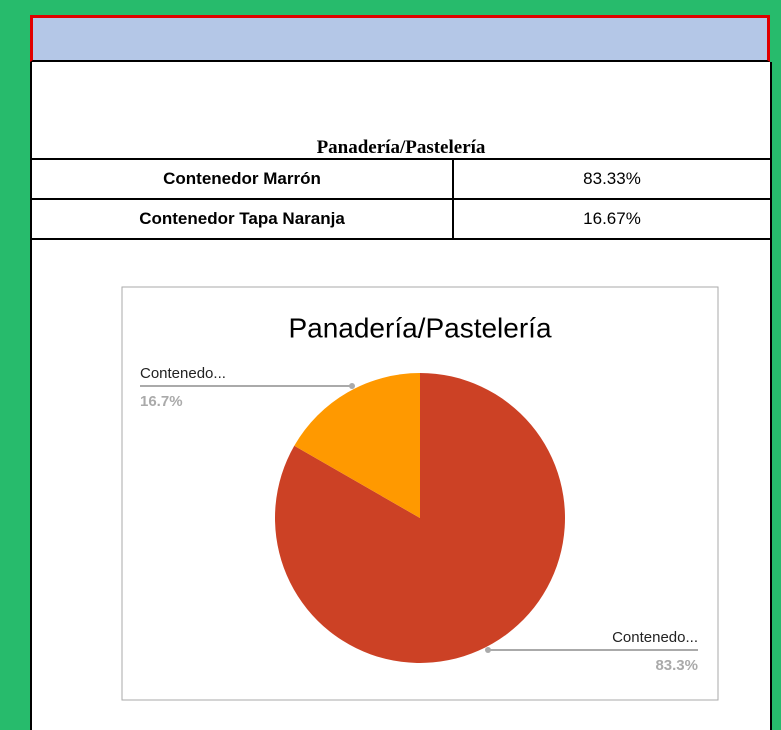 The width and height of the screenshot is (781, 730). I want to click on cell: 83.33%, so click(611, 179).